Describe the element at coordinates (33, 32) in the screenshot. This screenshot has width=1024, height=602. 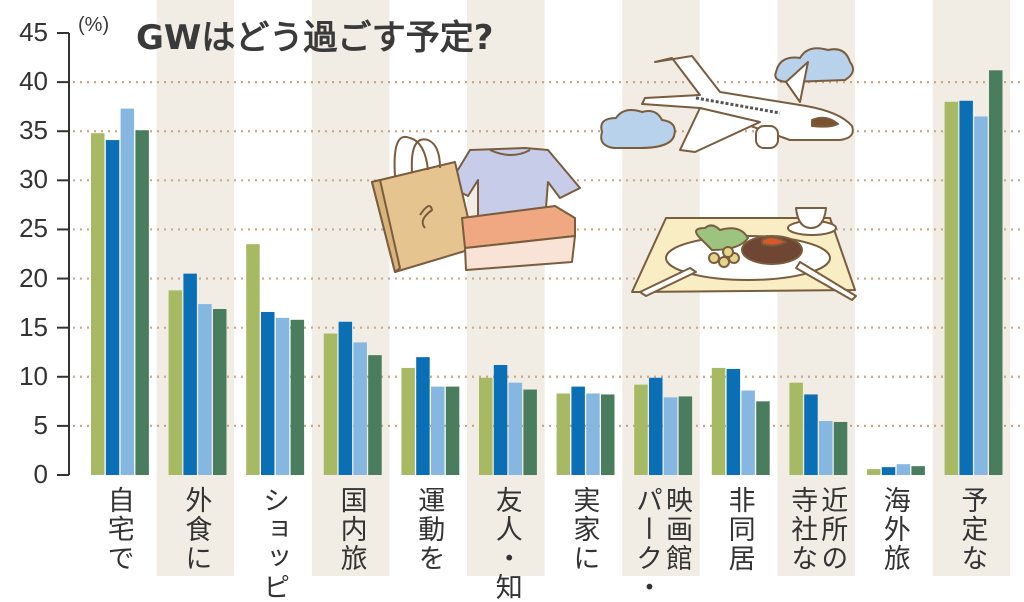
I see `y-tick-label: 45` at that location.